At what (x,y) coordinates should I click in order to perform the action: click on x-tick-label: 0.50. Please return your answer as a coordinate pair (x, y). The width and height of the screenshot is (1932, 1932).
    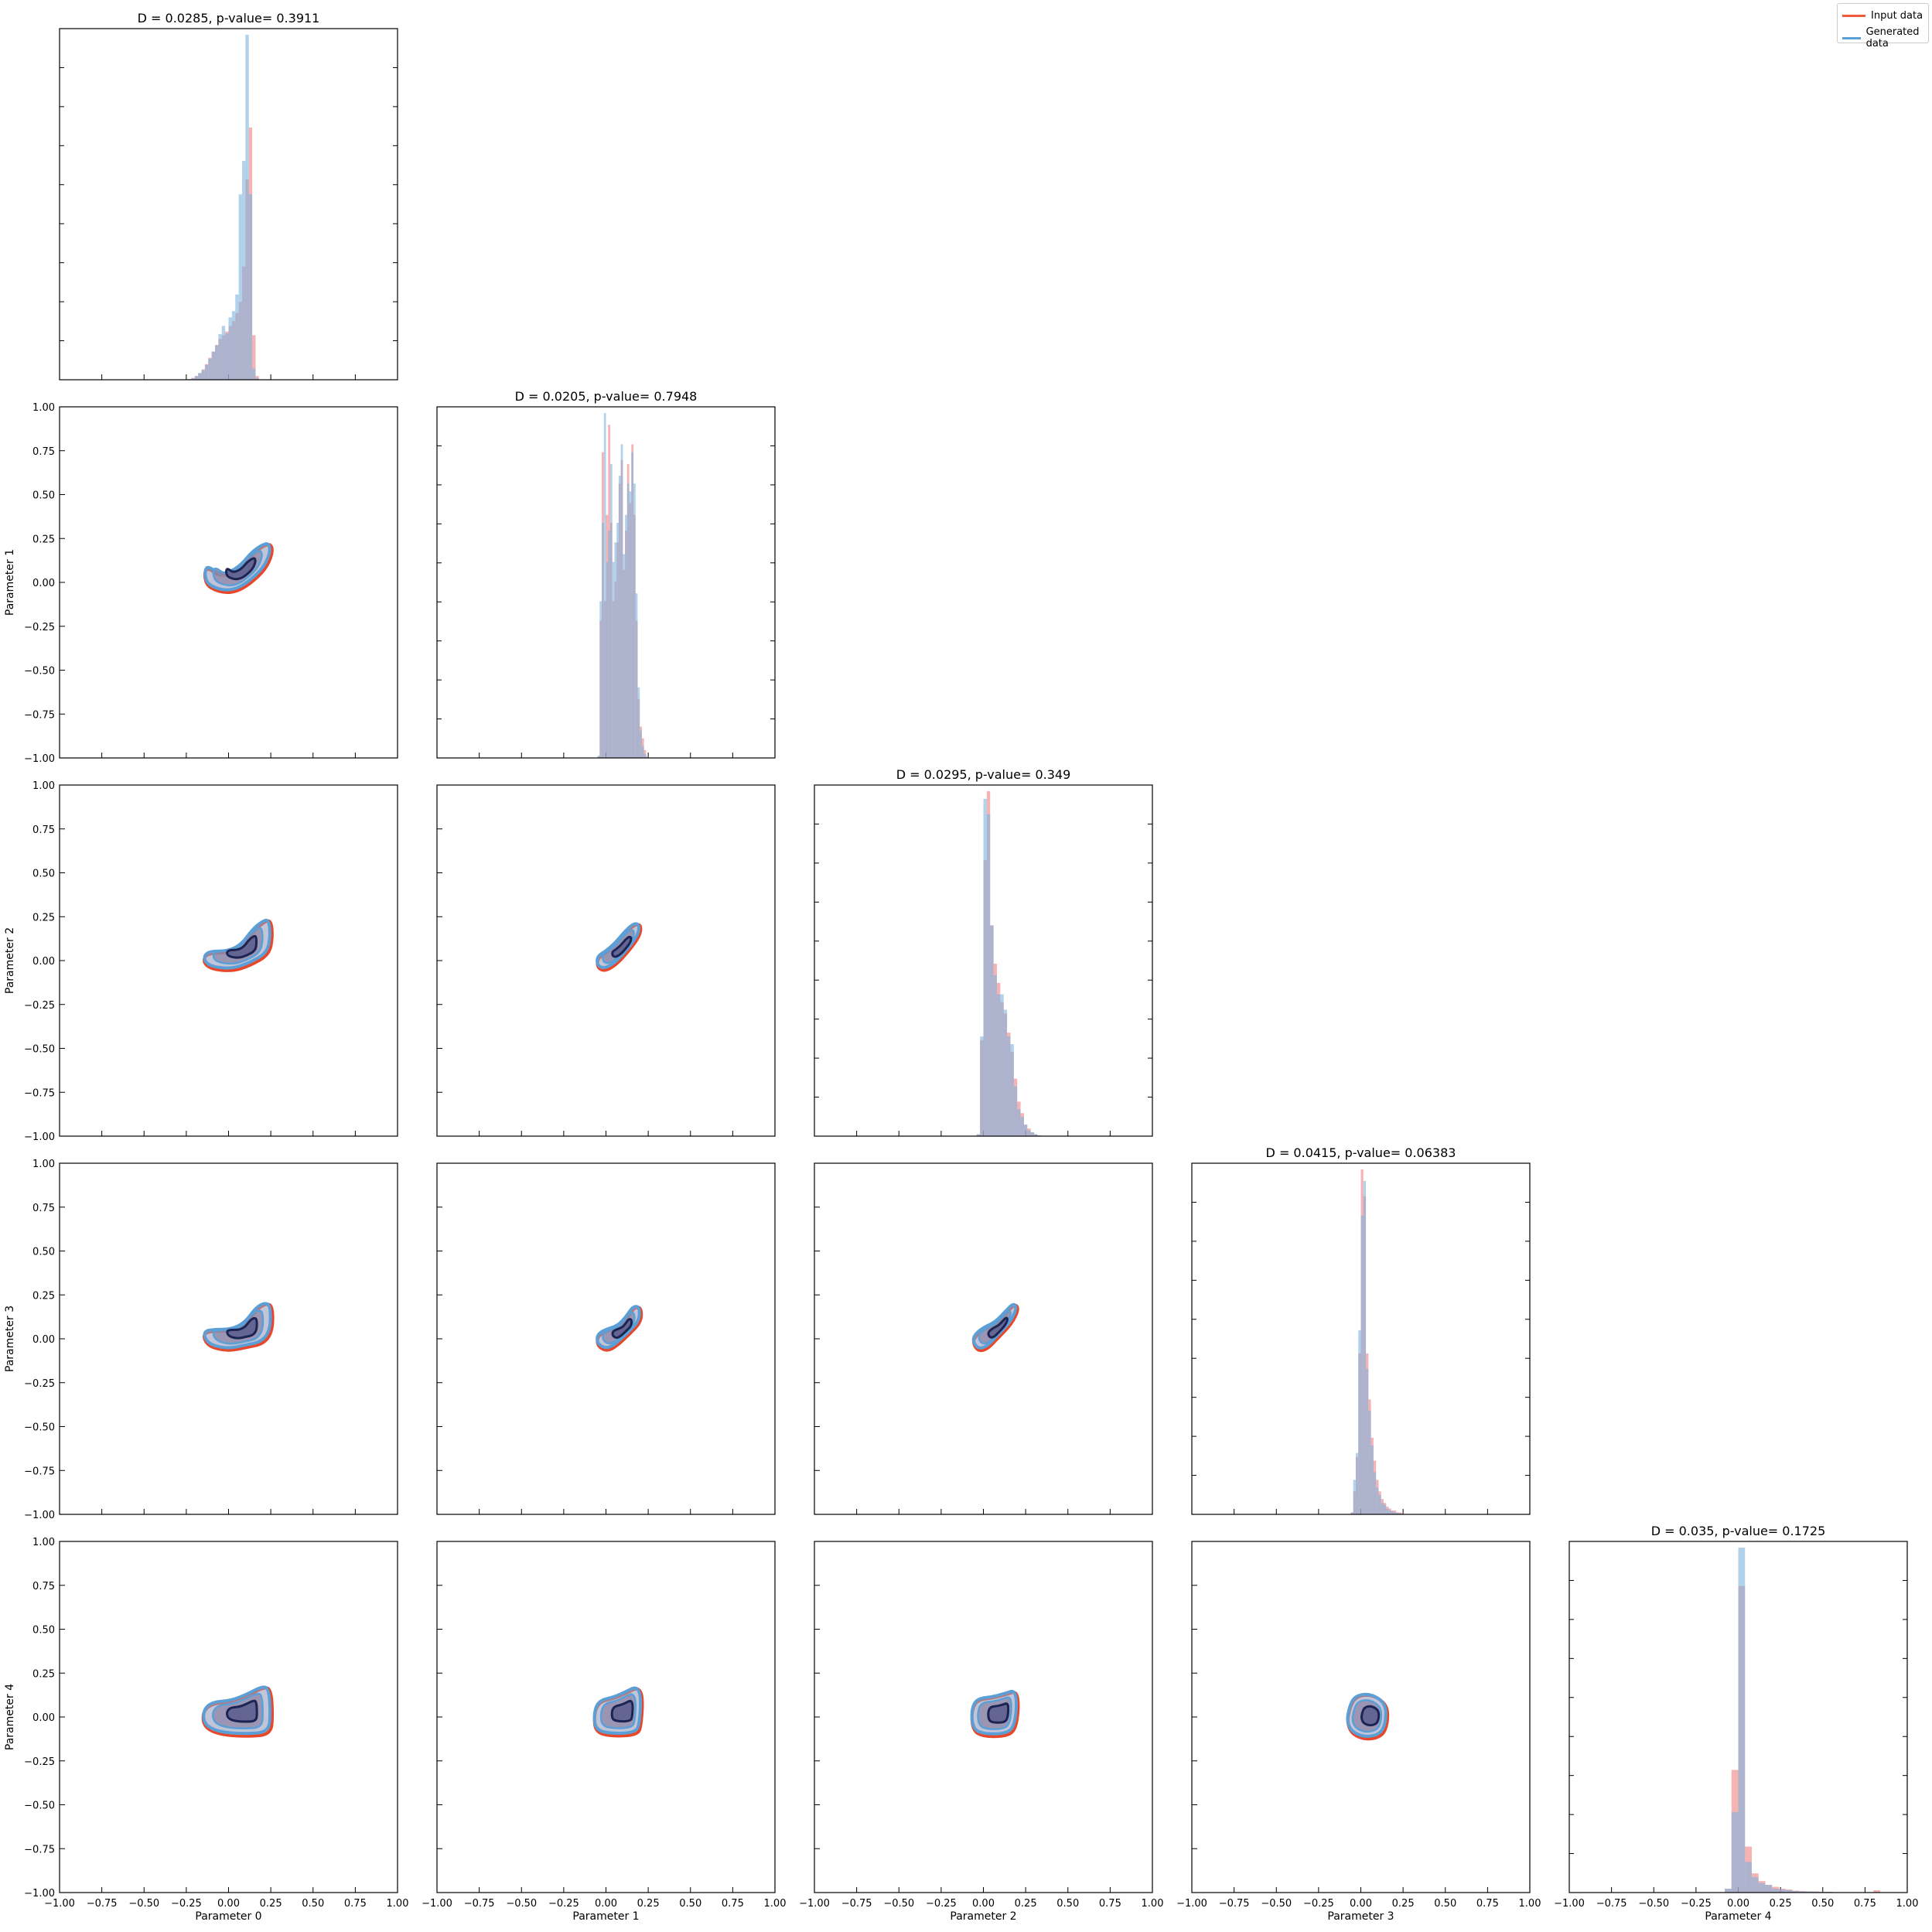
    Looking at the image, I should click on (690, 1904).